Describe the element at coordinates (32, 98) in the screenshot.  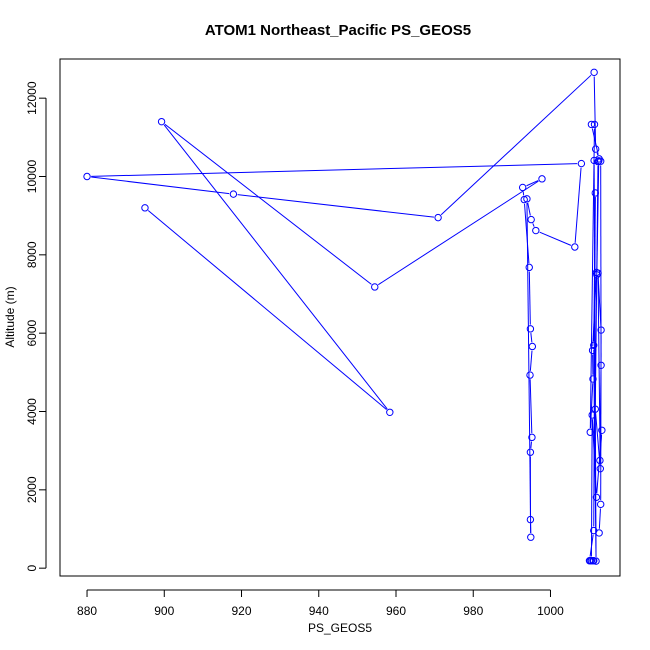
I see `y-tick-label: 12000` at that location.